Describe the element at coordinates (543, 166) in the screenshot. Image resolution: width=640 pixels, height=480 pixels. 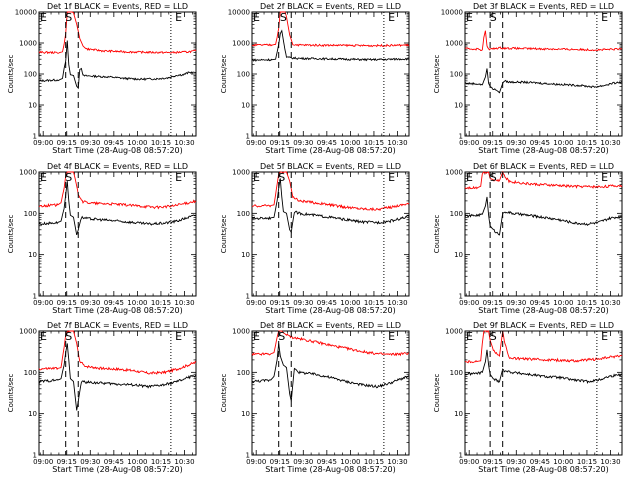
I see `panel-title: Det 6f BLACK = Events, RED = LLD` at that location.